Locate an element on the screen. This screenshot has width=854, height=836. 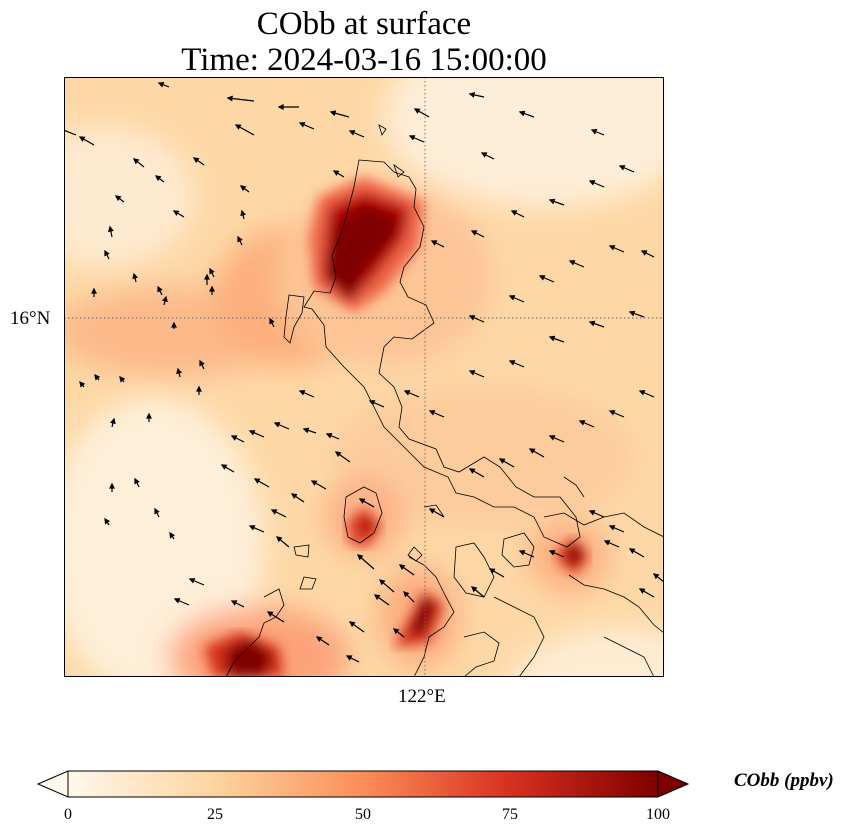
wind-vector is located at coordinates (70, 132).